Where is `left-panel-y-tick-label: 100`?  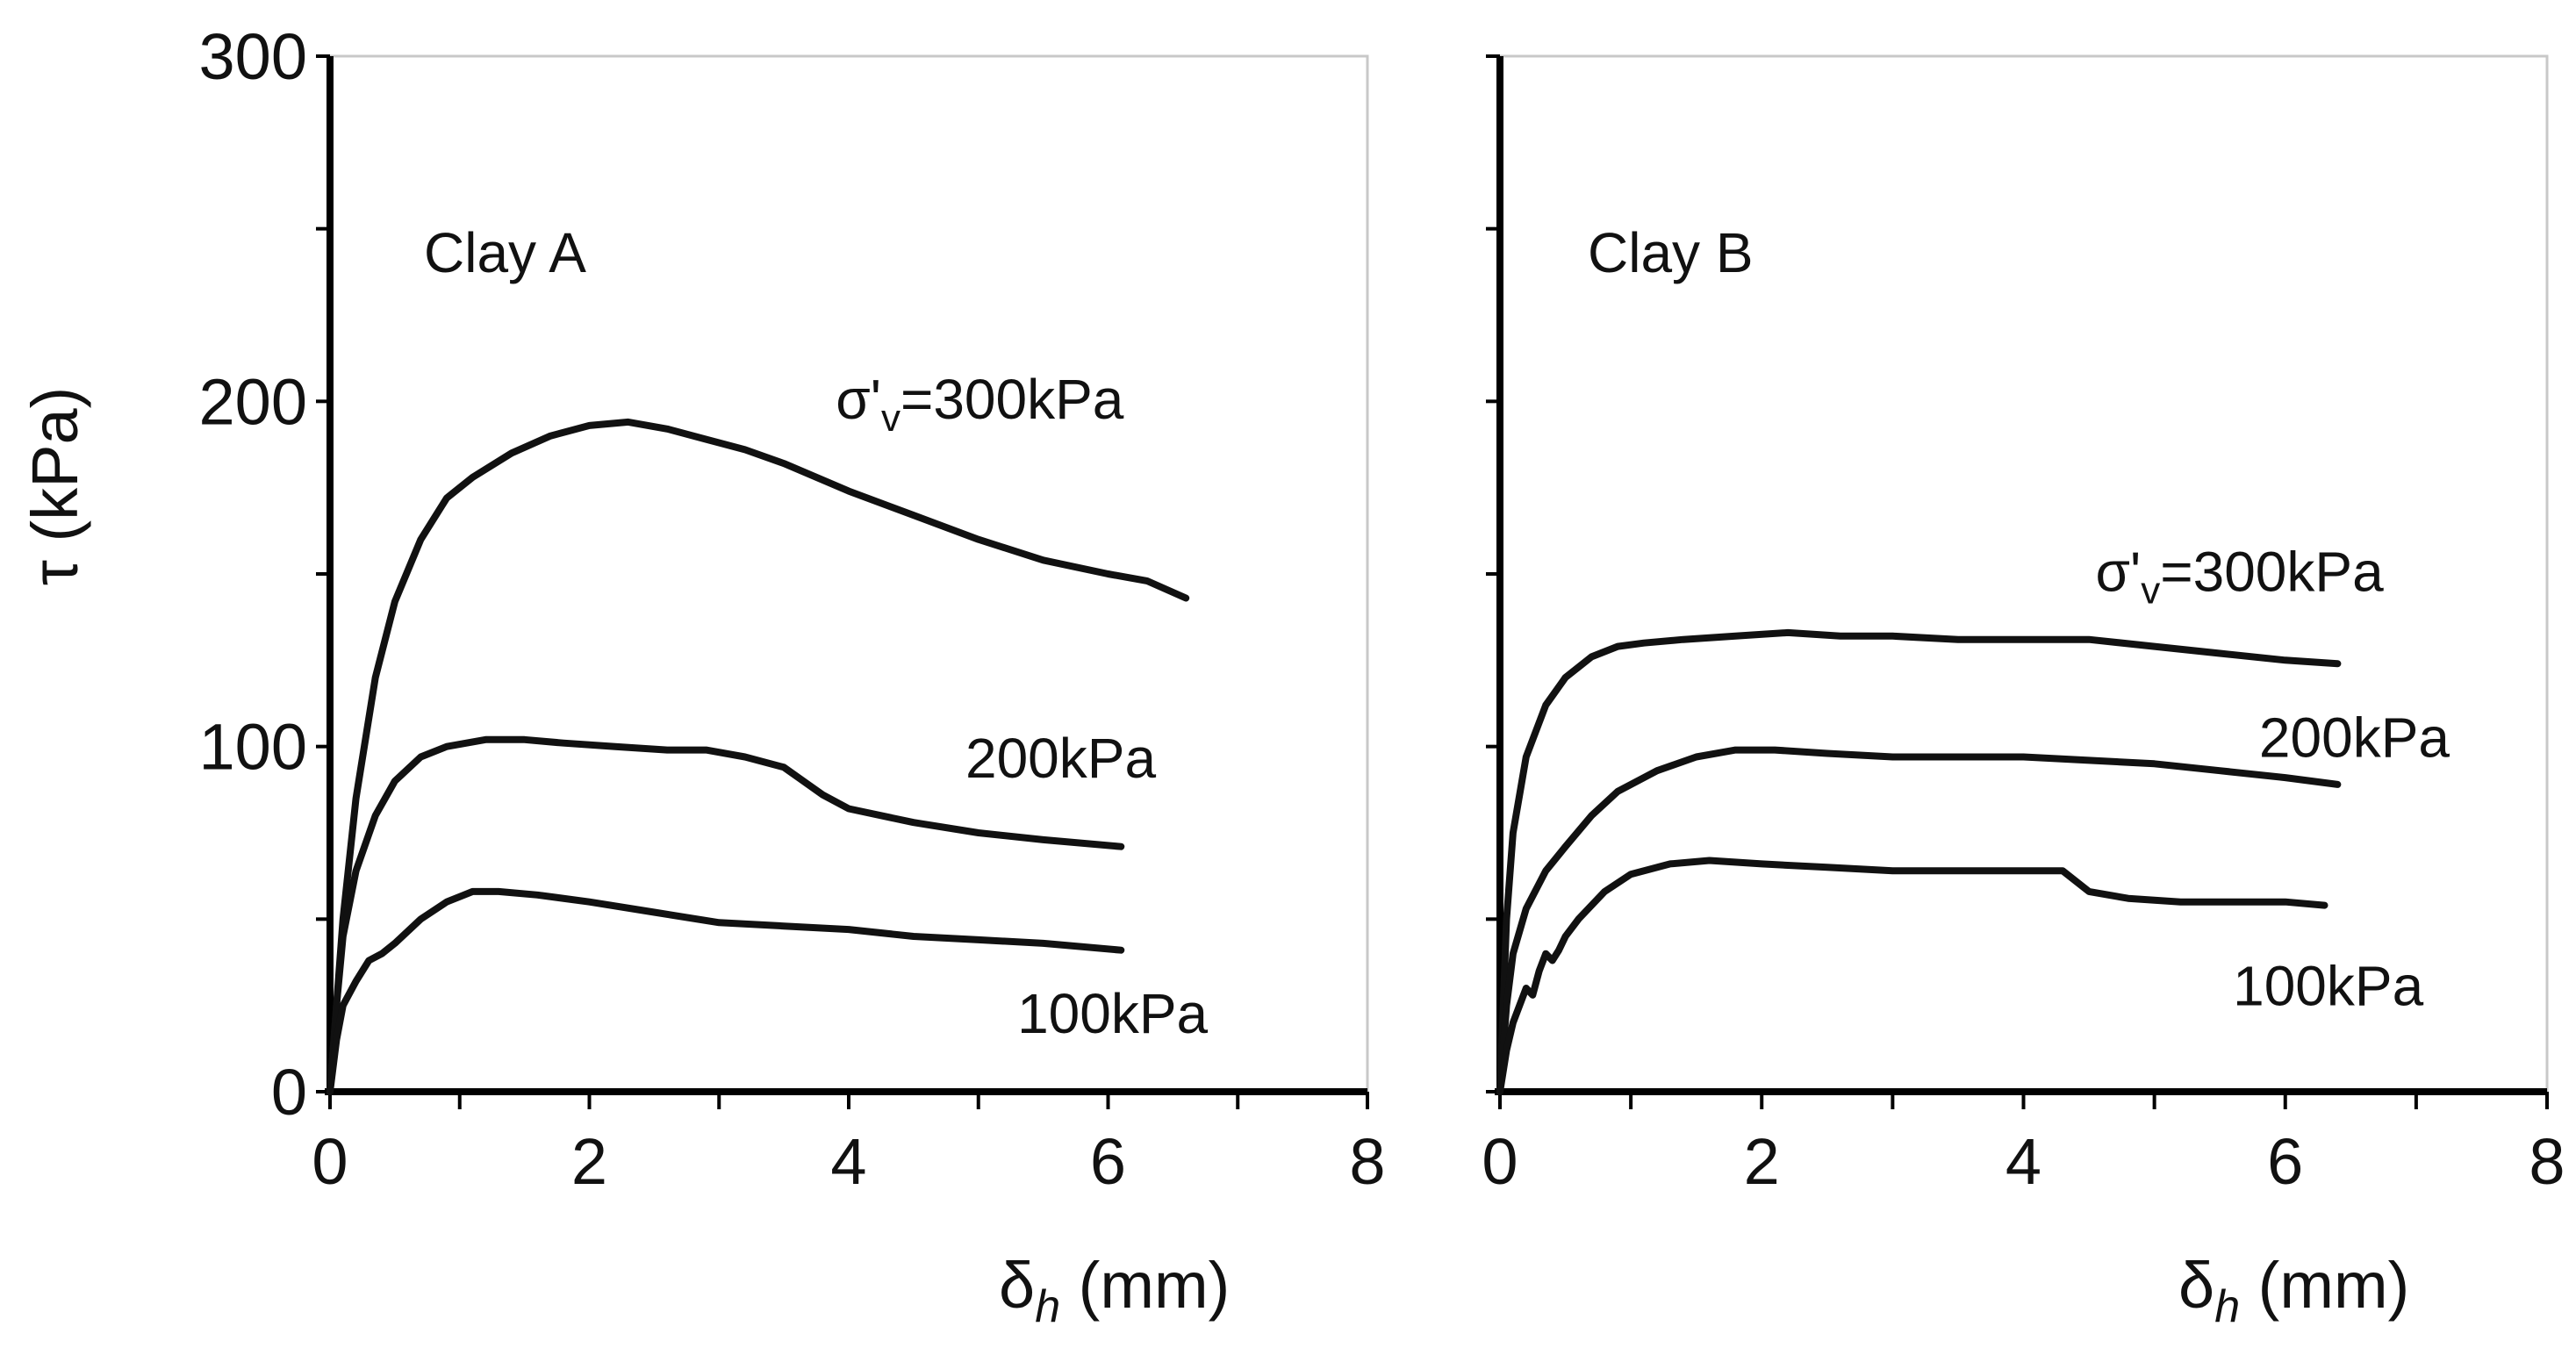
left-panel-y-tick-label: 100 is located at coordinates (253, 748).